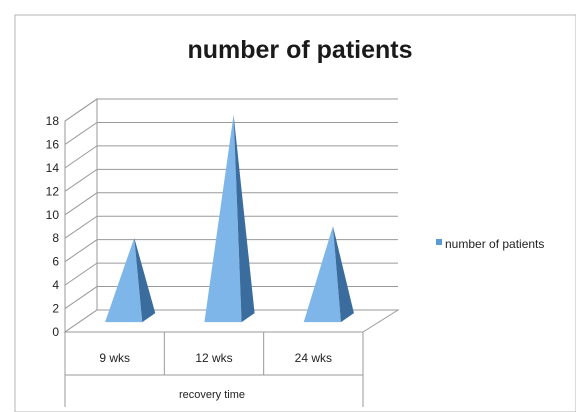 The width and height of the screenshot is (576, 412). What do you see at coordinates (214, 369) in the screenshot?
I see `x-axis-categories: 9 wks 12 wks 24 wks` at bounding box center [214, 369].